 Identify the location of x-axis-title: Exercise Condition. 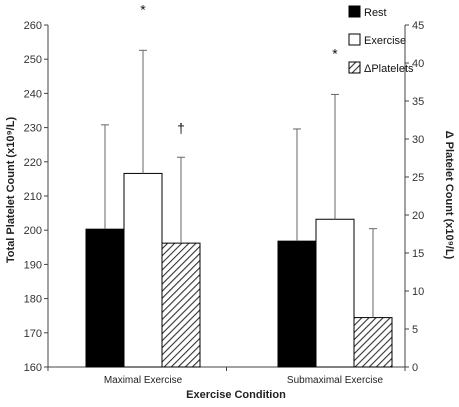
(236, 395).